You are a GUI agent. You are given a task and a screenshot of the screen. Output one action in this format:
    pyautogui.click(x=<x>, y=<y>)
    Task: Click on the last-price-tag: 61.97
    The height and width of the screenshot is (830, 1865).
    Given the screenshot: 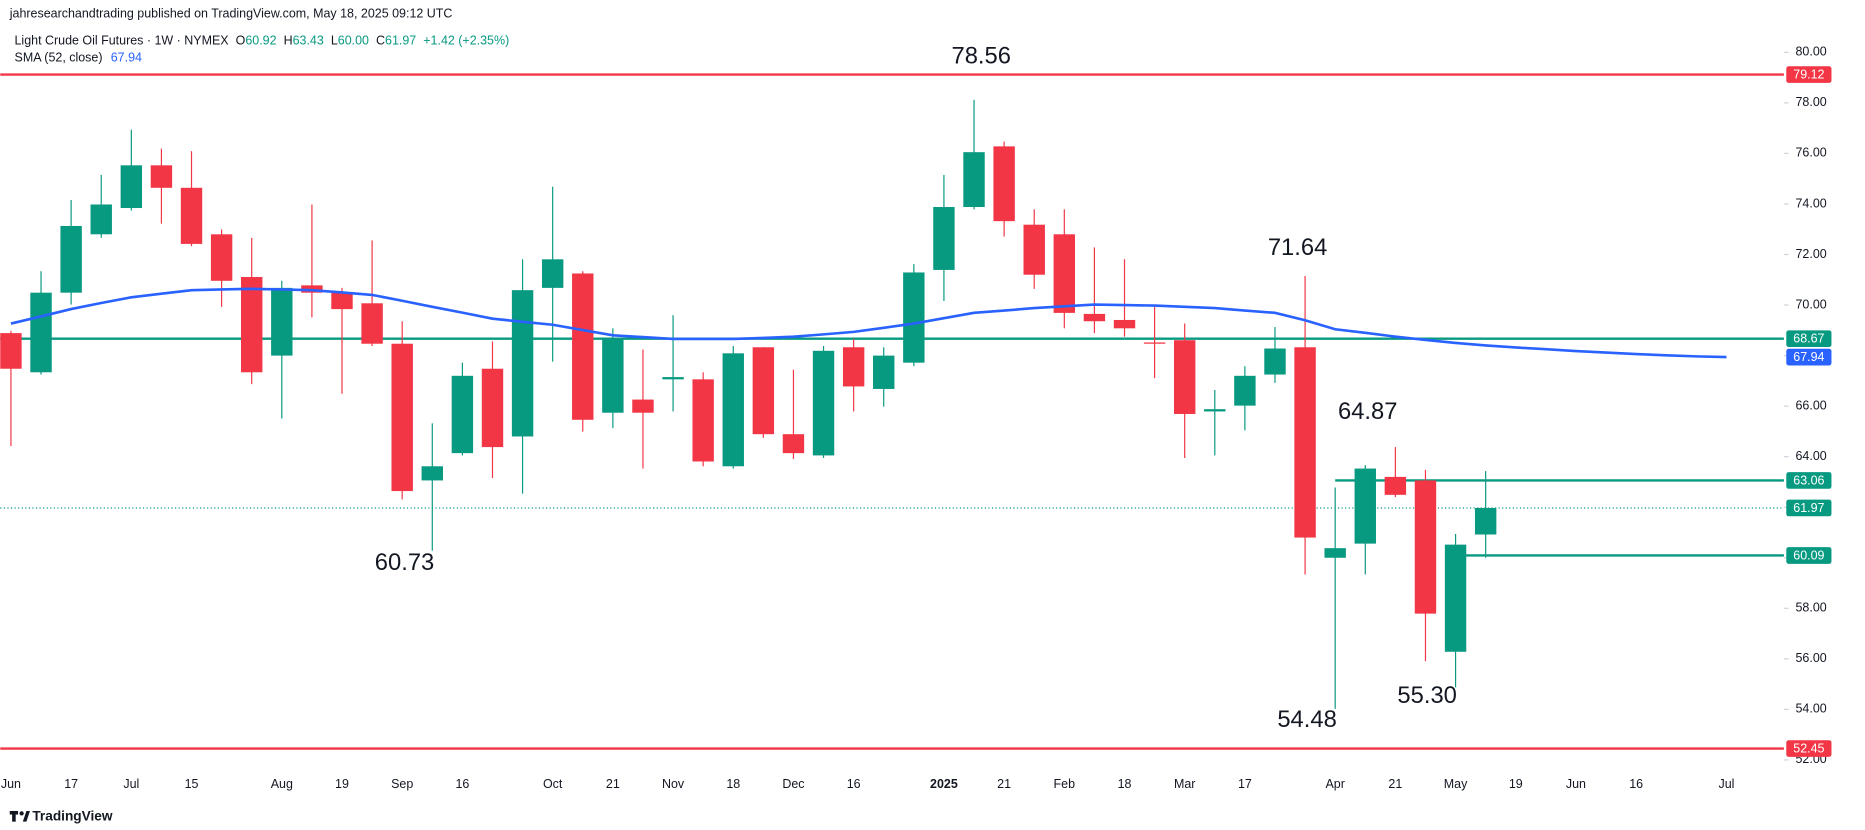 What is the action you would take?
    pyautogui.click(x=1808, y=508)
    